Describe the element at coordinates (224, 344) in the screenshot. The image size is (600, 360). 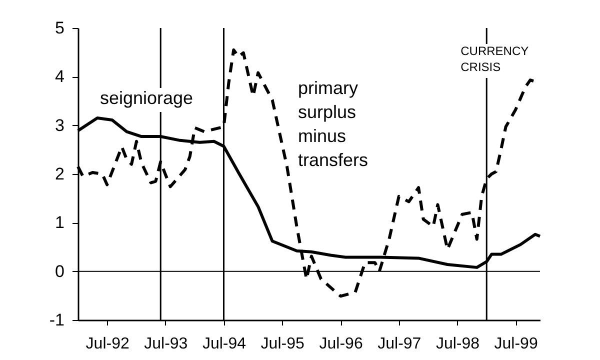
I see `x-tick-label: Jul-94` at that location.